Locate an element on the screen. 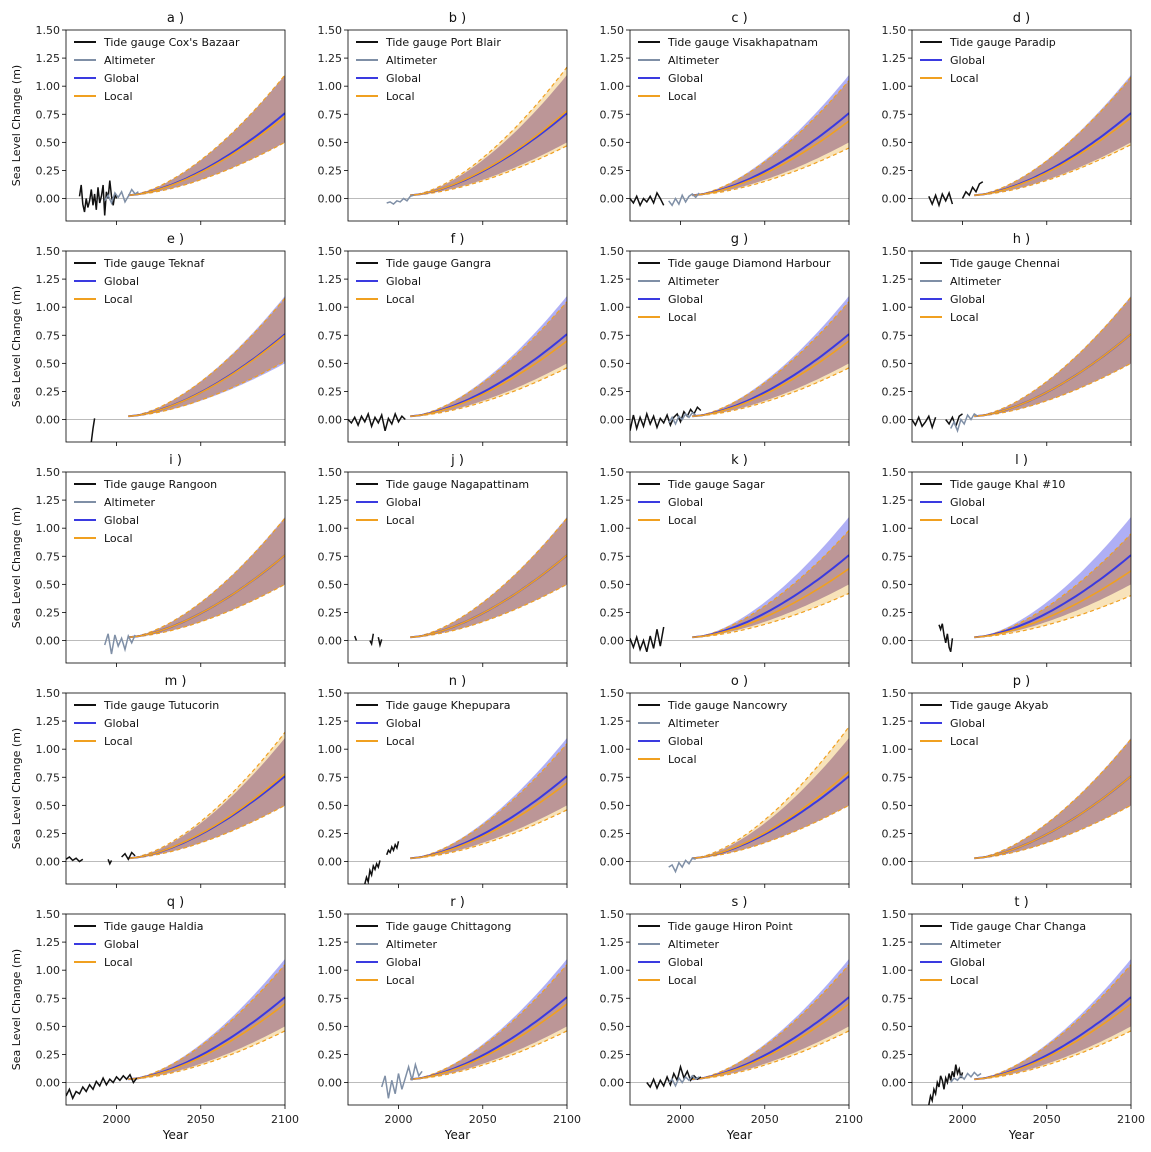 This screenshot has width=1151, height=1152. local-uncertainty-band is located at coordinates (488, 131).